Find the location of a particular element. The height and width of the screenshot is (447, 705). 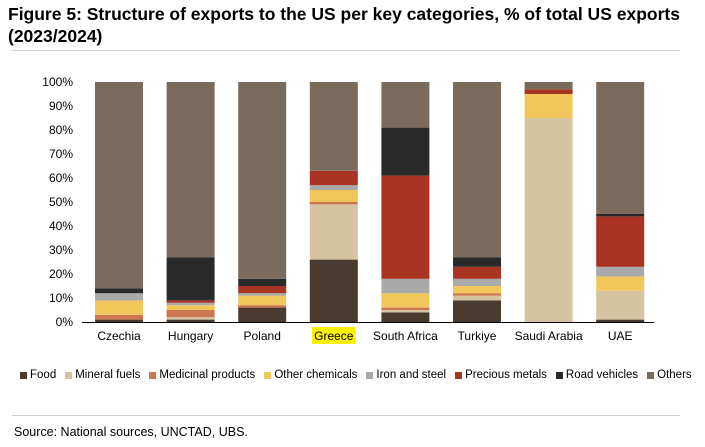

bar-segment-turkiye-medicinal-products is located at coordinates (477, 294).